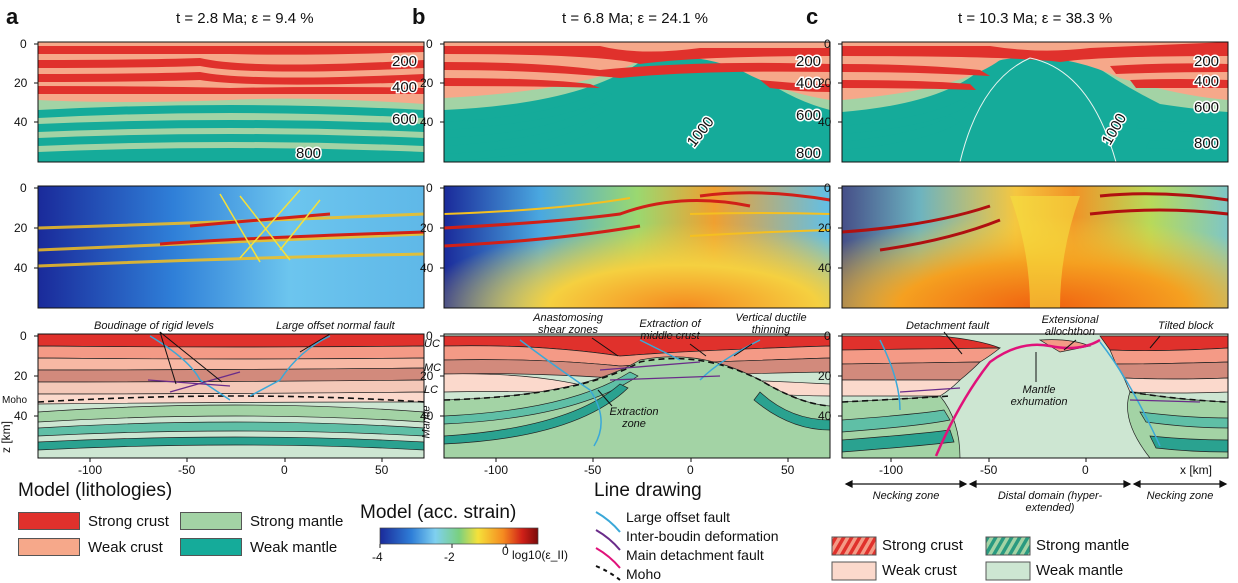  Describe the element at coordinates (1035, 102) in the screenshot. I see `lithology-panel-c` at that location.